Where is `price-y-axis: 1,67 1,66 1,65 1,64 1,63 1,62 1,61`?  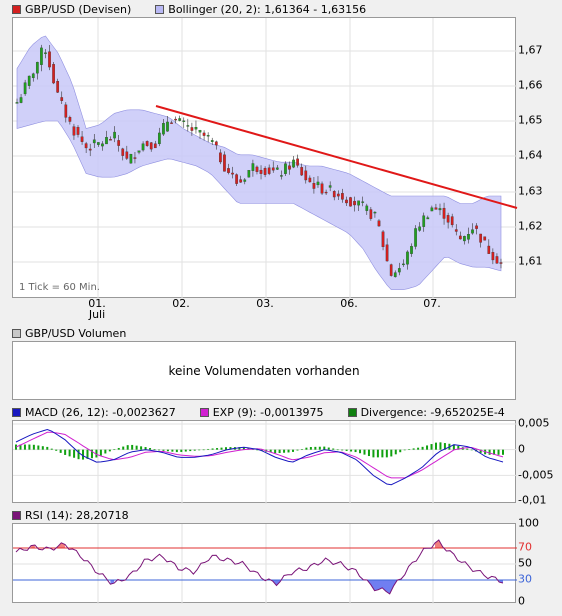
price-y-axis: 1,67 1,66 1,65 1,64 1,63 1,62 1,61 is located at coordinates (540, 157).